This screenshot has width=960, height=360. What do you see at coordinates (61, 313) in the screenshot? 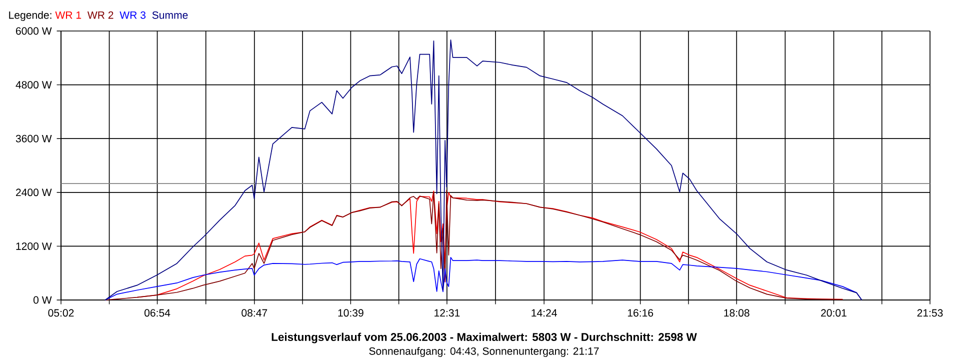
I see `x-tick-label: 05:02` at bounding box center [61, 313].